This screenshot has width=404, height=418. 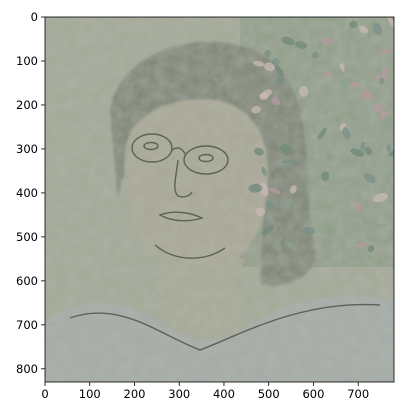 I want to click on glasses-bridge, so click(x=178, y=151).